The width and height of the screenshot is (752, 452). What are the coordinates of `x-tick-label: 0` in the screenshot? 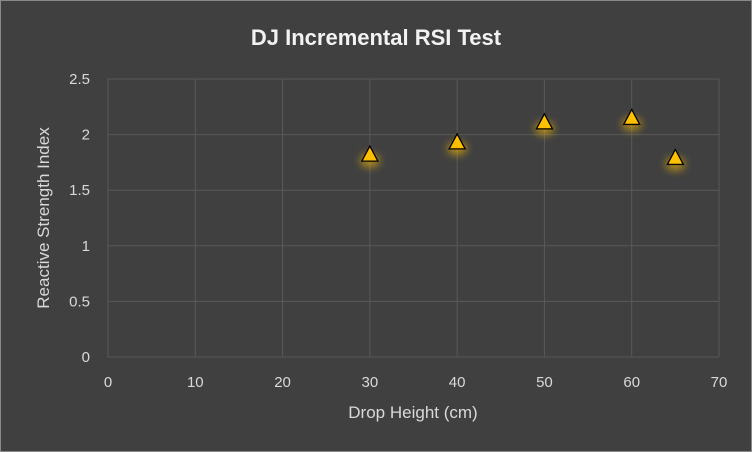 It's located at (108, 382).